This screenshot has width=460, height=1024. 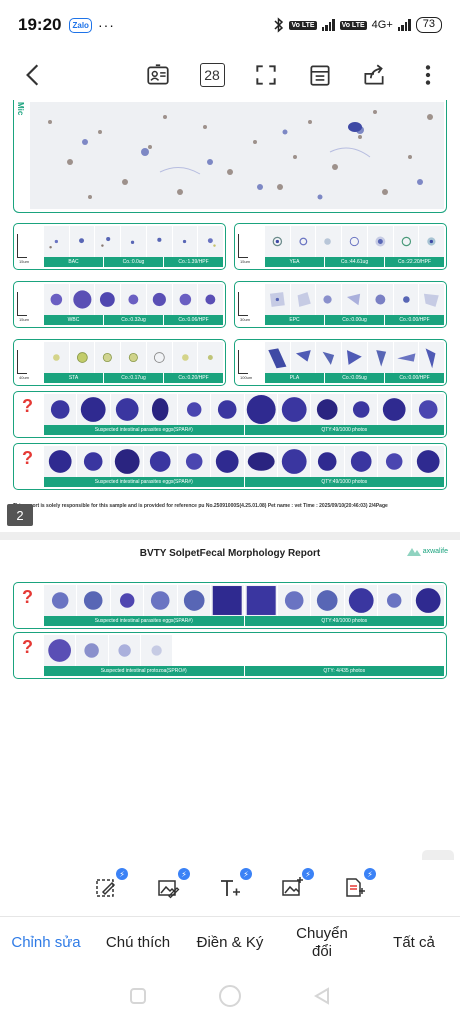 What do you see at coordinates (133, 378) in the screenshot?
I see `panel-value: Co.:0.17ug` at bounding box center [133, 378].